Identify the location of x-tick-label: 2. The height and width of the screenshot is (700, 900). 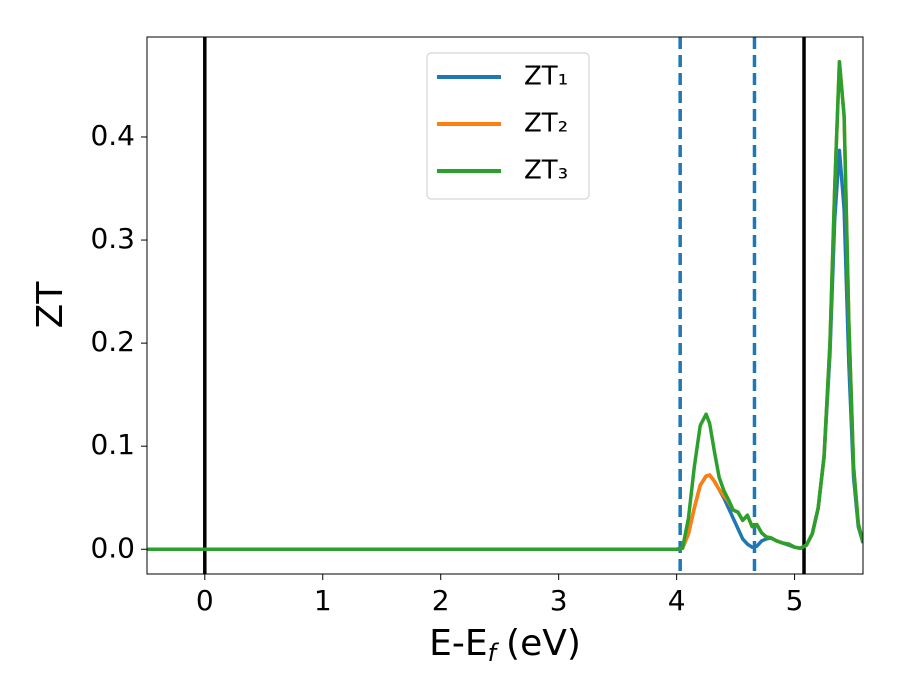
(441, 600).